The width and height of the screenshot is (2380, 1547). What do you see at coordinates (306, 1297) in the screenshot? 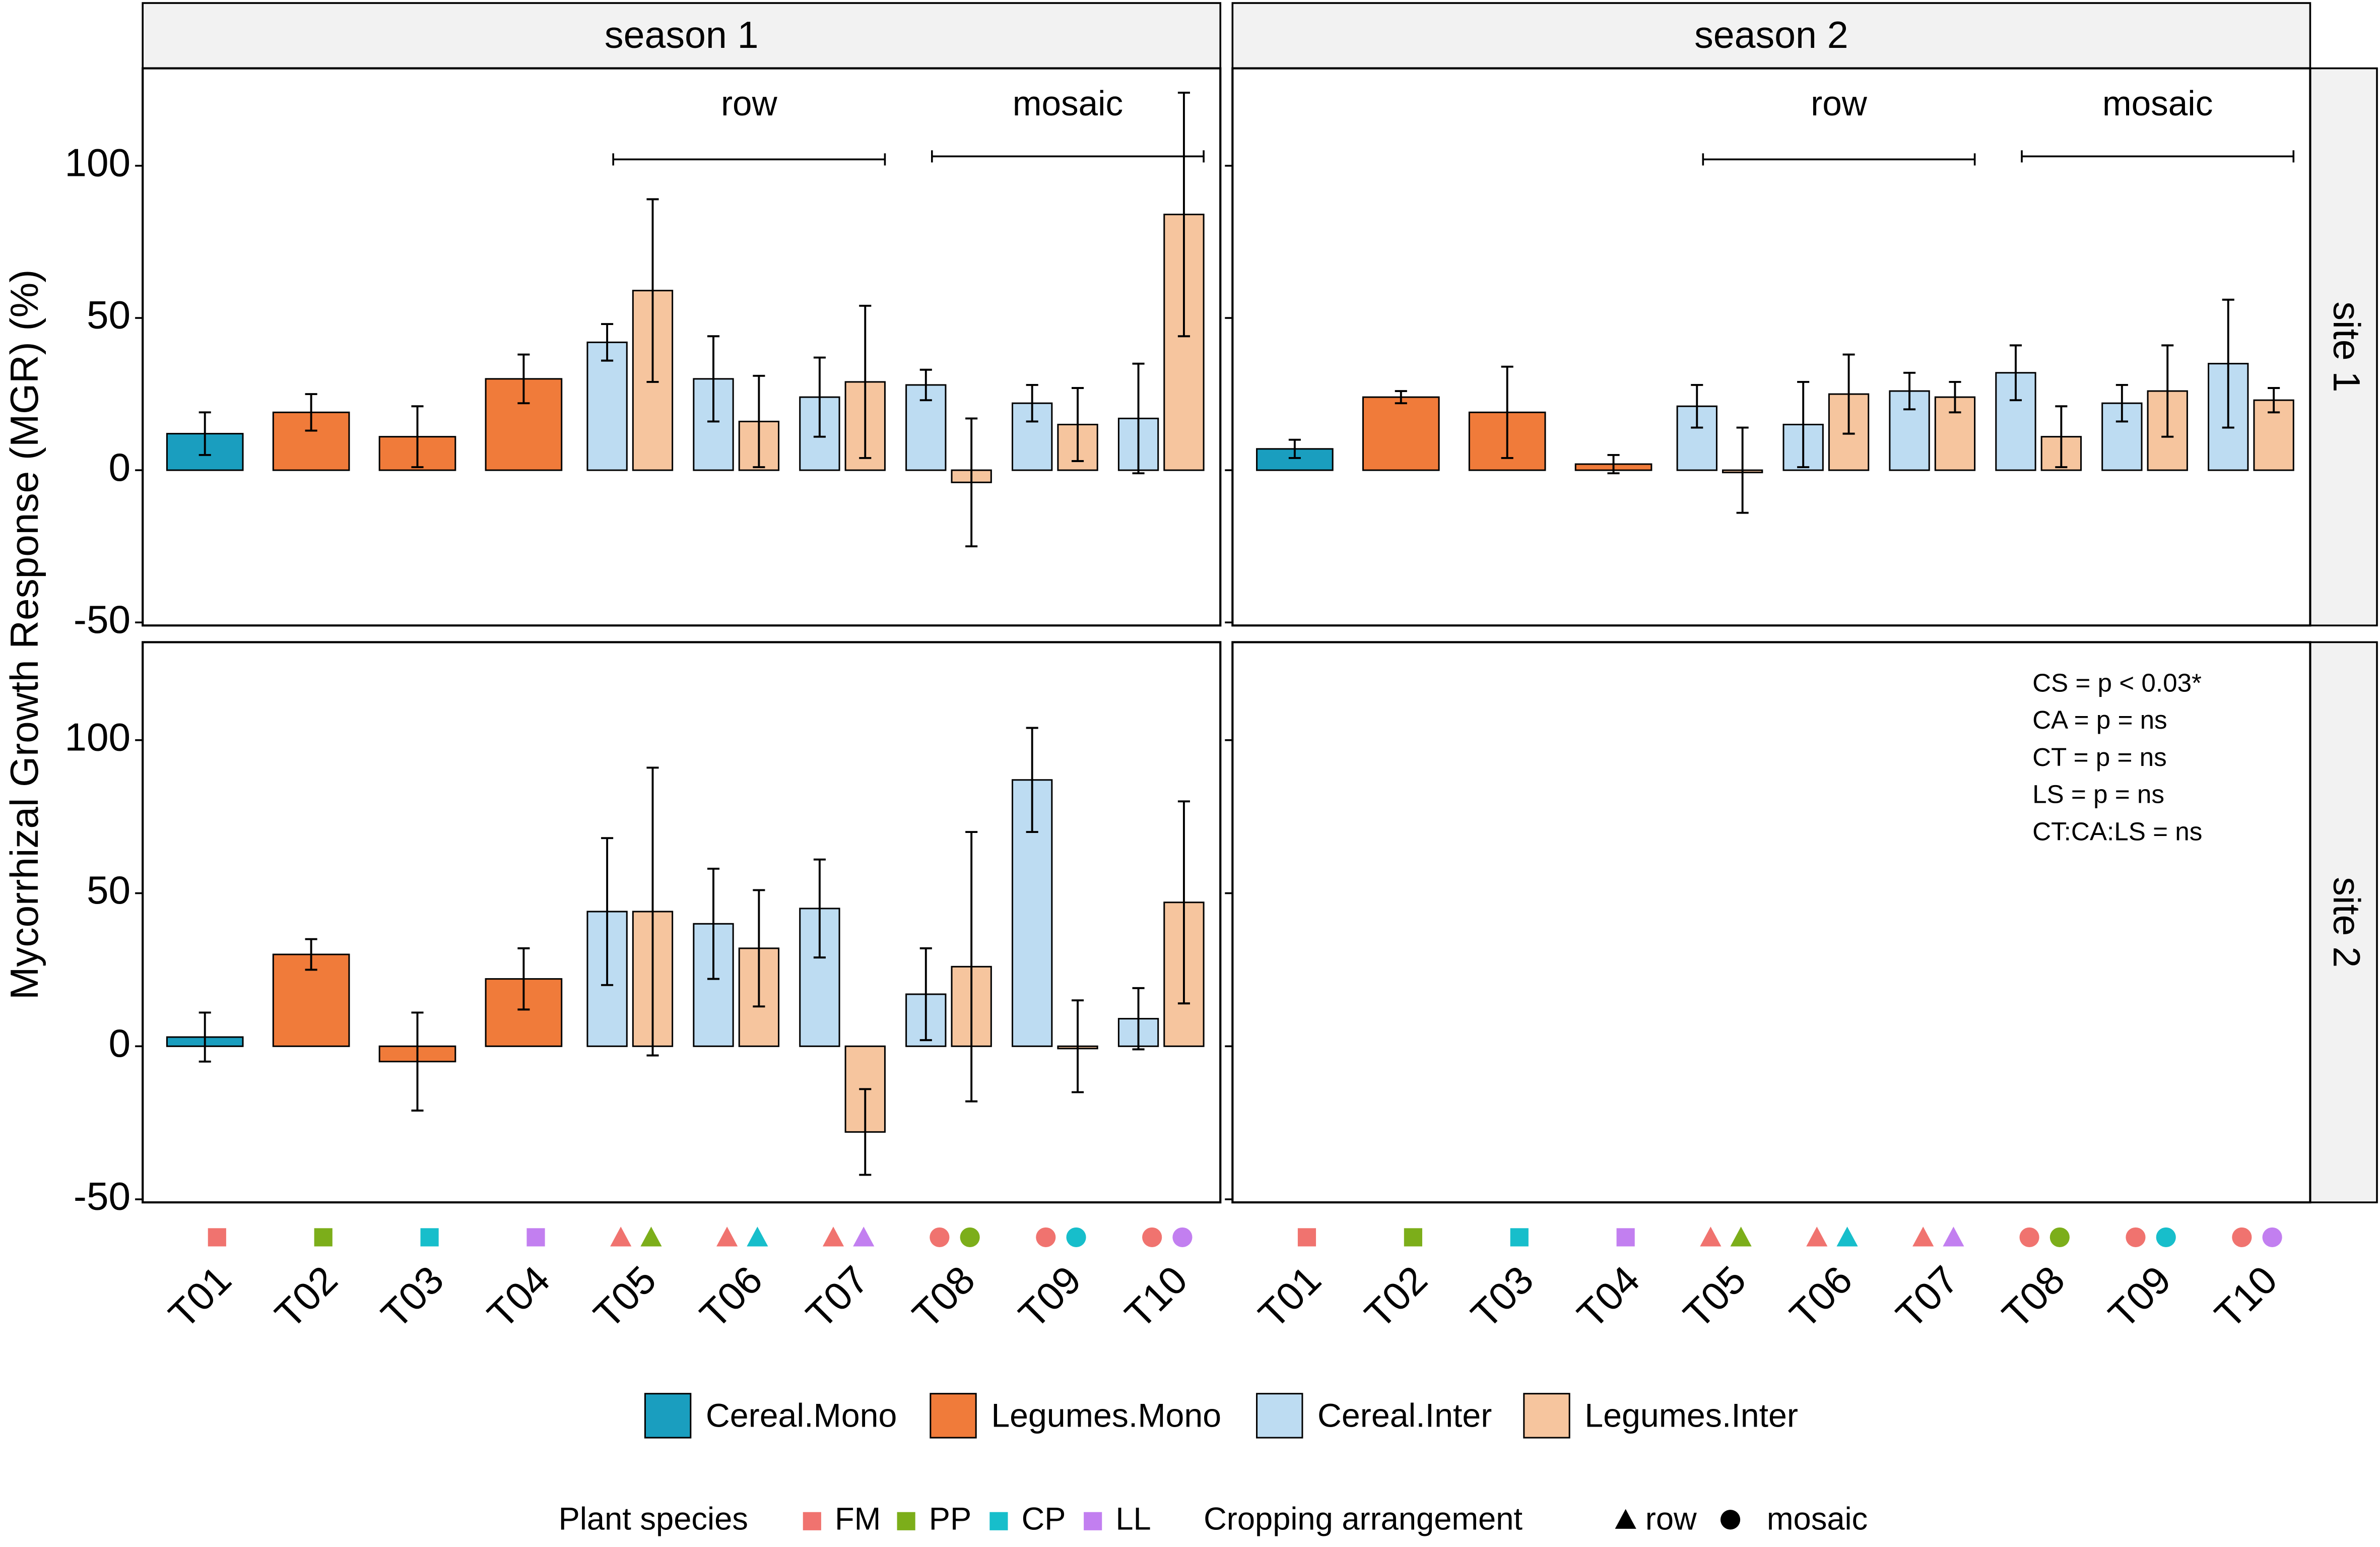
I see `x-tick-label: T02` at bounding box center [306, 1297].